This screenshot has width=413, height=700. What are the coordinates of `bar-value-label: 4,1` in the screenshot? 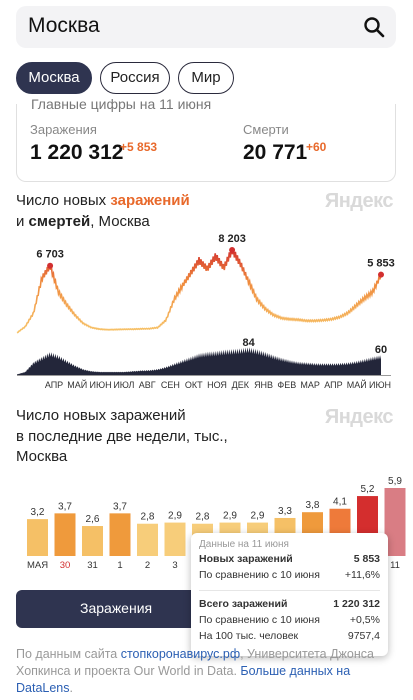 It's located at (340, 502).